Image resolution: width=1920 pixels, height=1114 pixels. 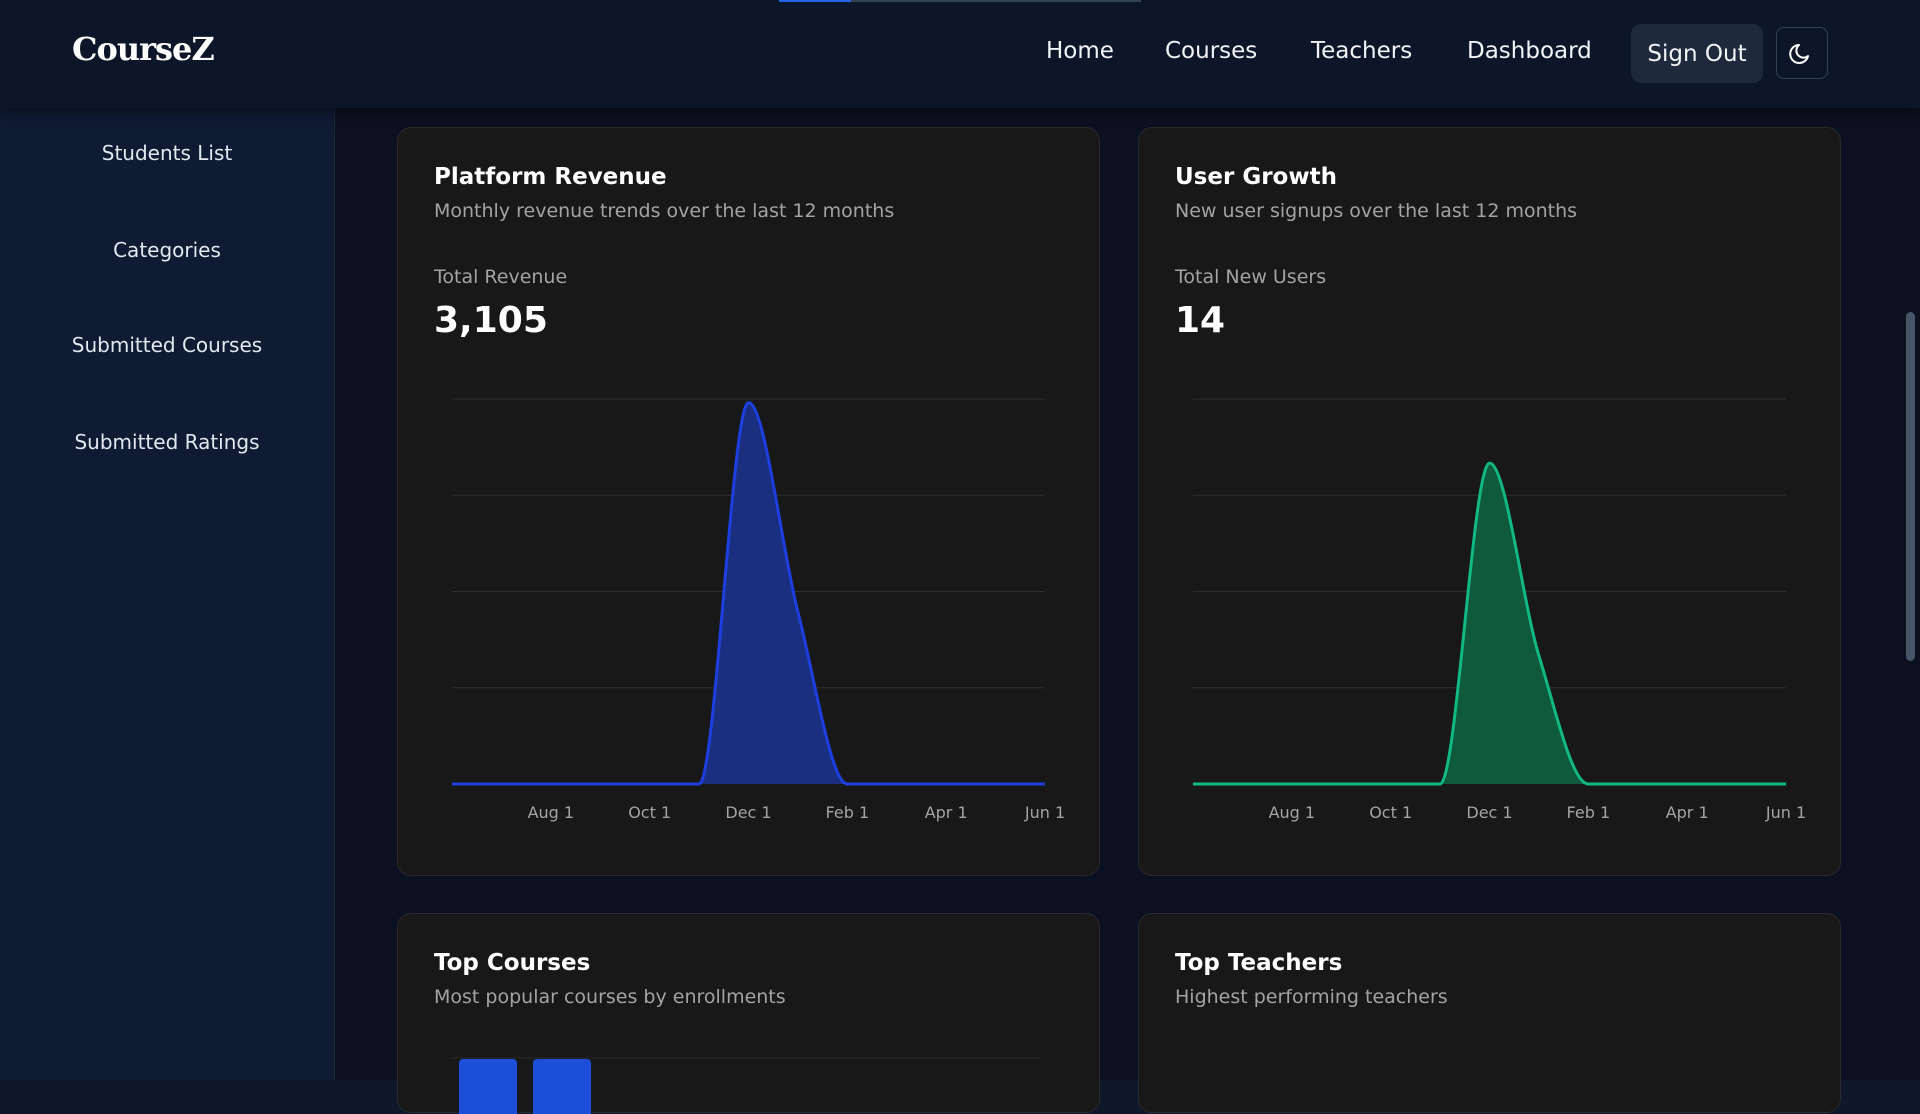 What do you see at coordinates (815, 1) in the screenshot?
I see `progress-fill` at bounding box center [815, 1].